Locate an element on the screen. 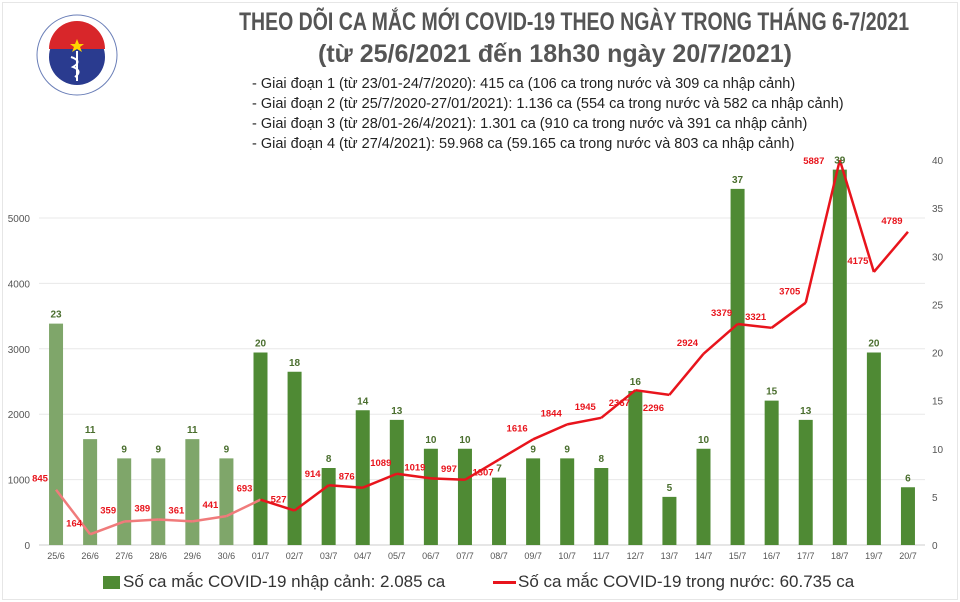 The image size is (960, 602). x-axis-tick: 16/7 is located at coordinates (772, 556).